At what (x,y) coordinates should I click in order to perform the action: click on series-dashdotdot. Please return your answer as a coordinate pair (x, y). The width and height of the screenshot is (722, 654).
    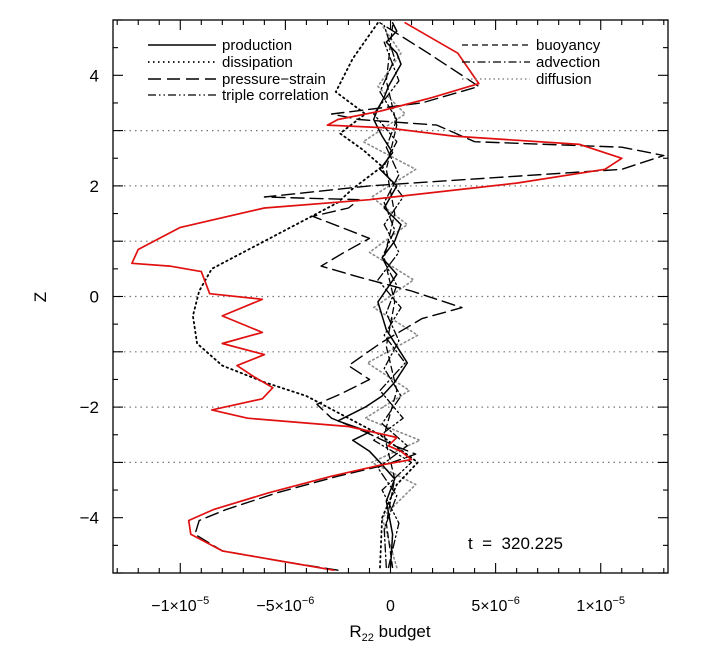
    Looking at the image, I should click on (393, 305).